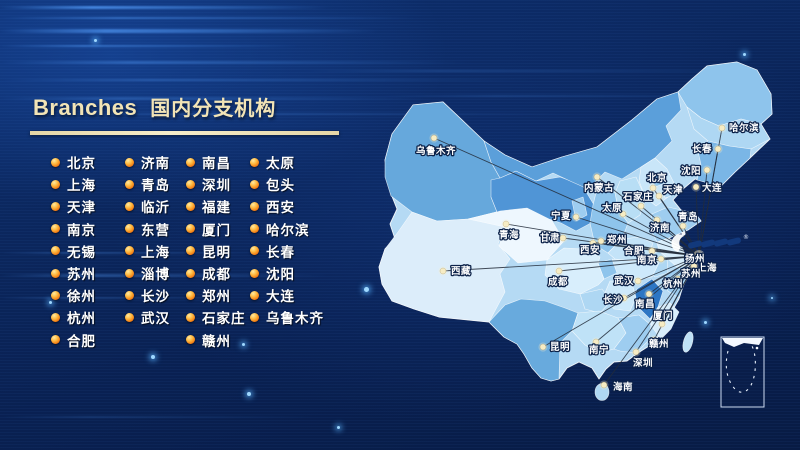  Describe the element at coordinates (287, 317) in the screenshot. I see `branch-list-item: 乌鲁木齐` at that location.